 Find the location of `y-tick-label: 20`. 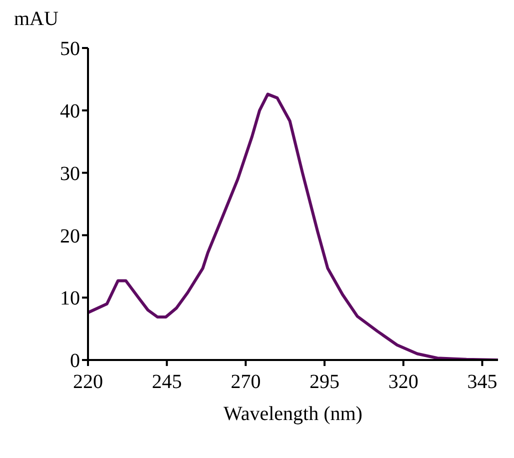

y-tick-label: 20 is located at coordinates (70, 236).